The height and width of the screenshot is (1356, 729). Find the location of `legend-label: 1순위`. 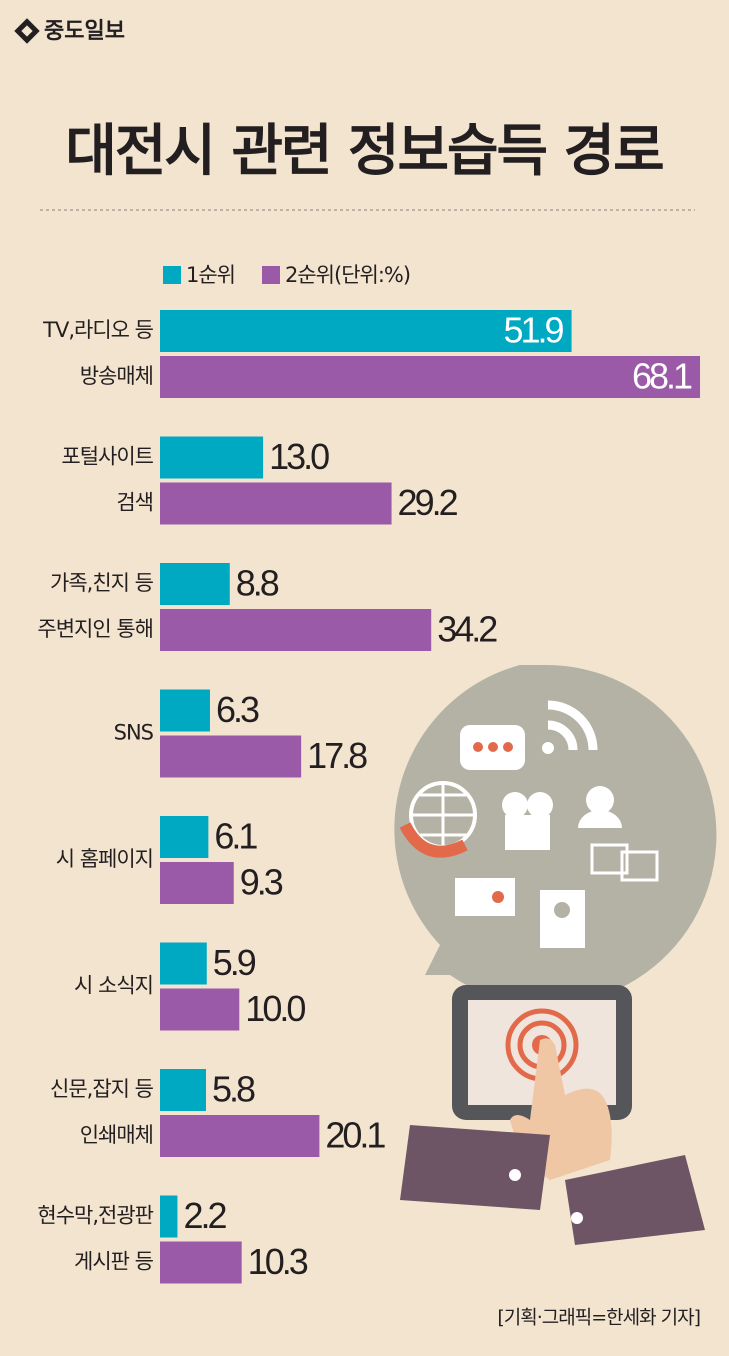

legend-label: 1순위 is located at coordinates (210, 275).